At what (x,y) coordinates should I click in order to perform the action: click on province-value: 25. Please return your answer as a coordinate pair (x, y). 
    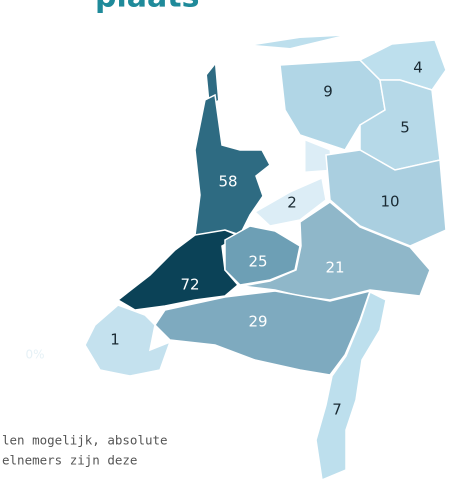
    Looking at the image, I should click on (257, 262).